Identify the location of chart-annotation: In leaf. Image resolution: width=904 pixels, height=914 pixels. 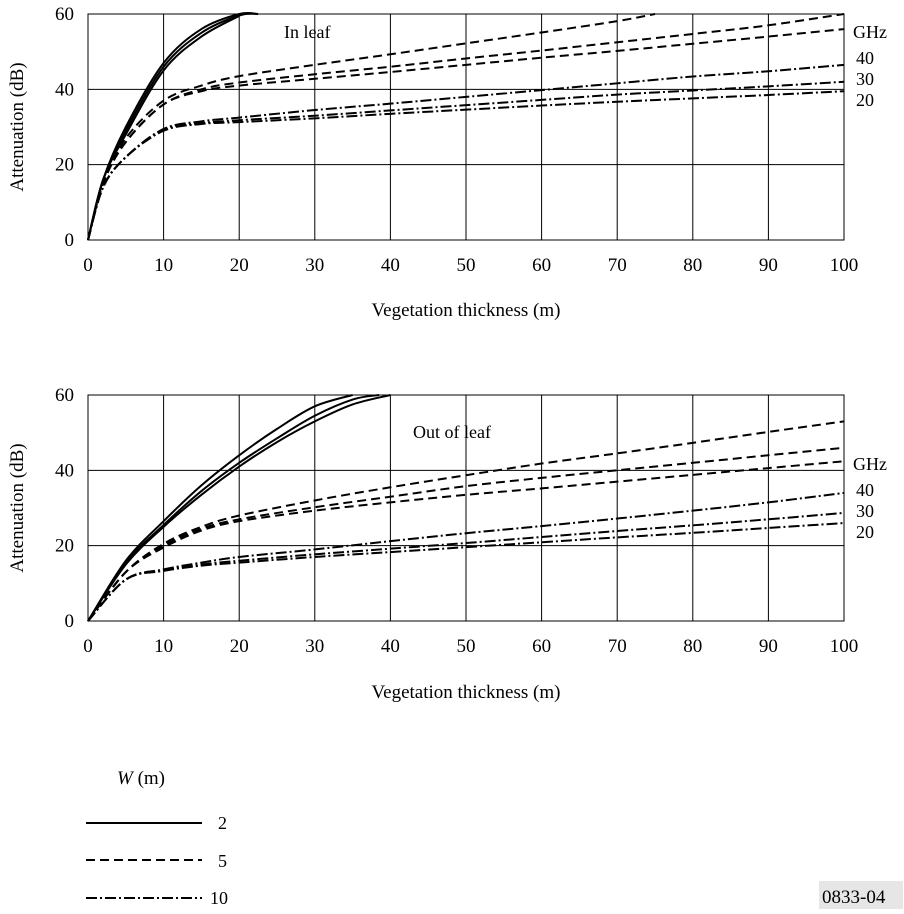
(307, 32).